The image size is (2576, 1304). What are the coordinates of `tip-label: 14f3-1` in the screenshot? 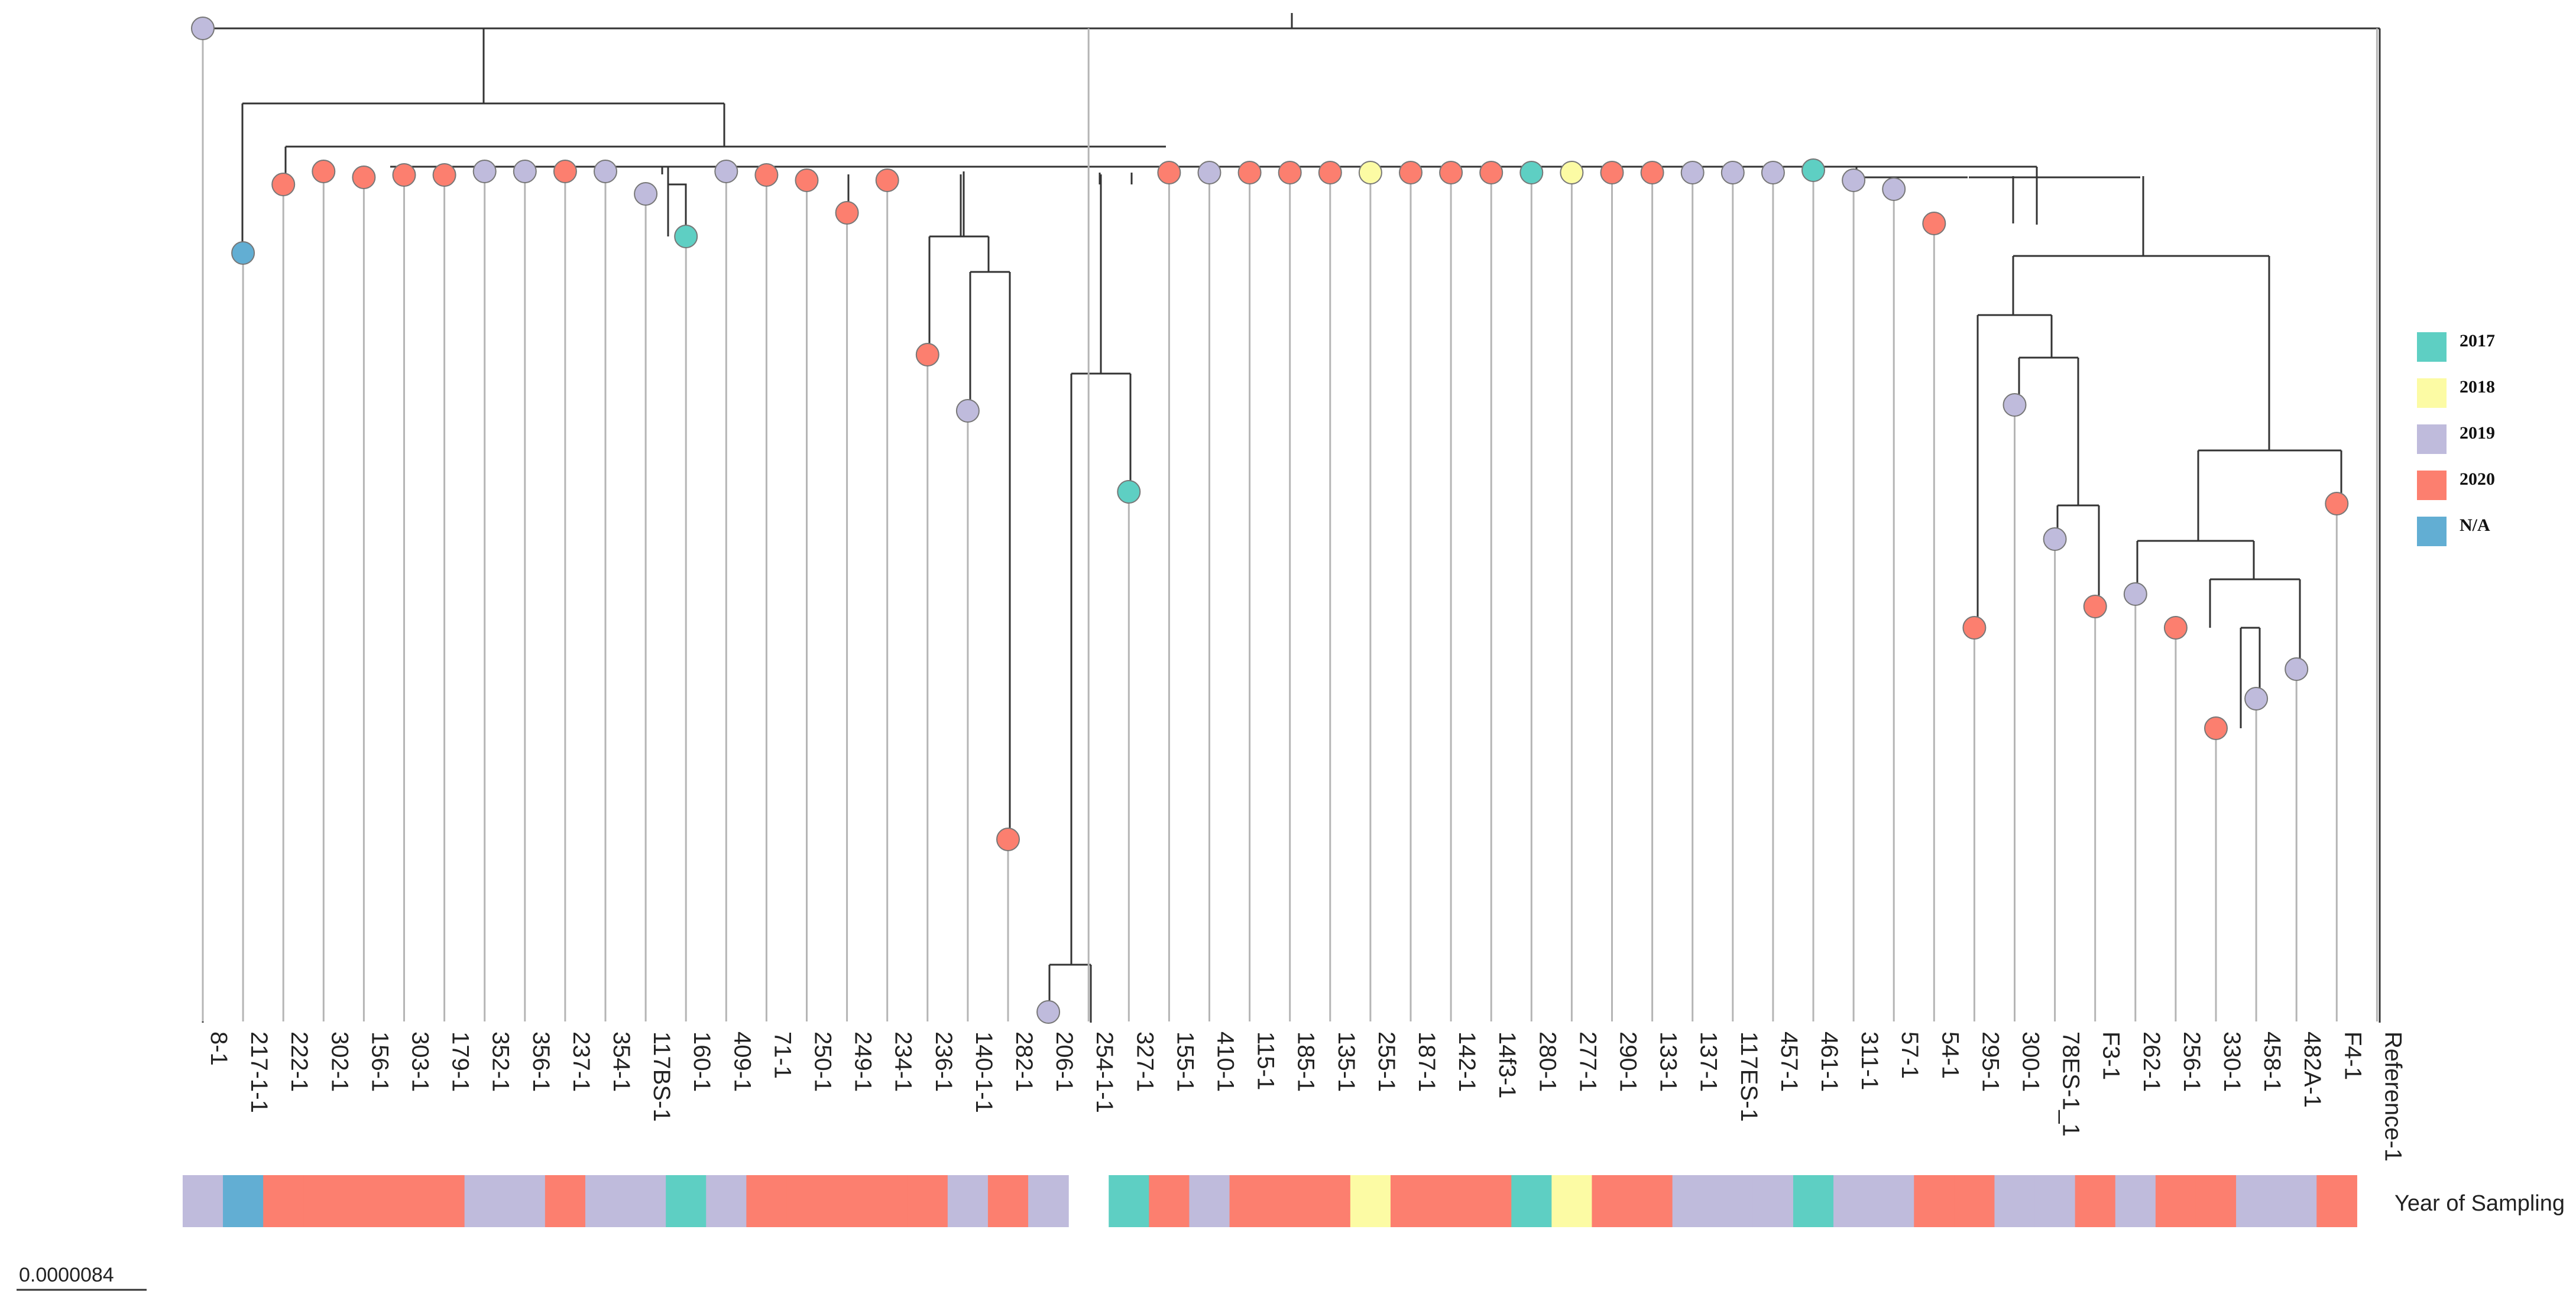 It's located at (1507, 1064).